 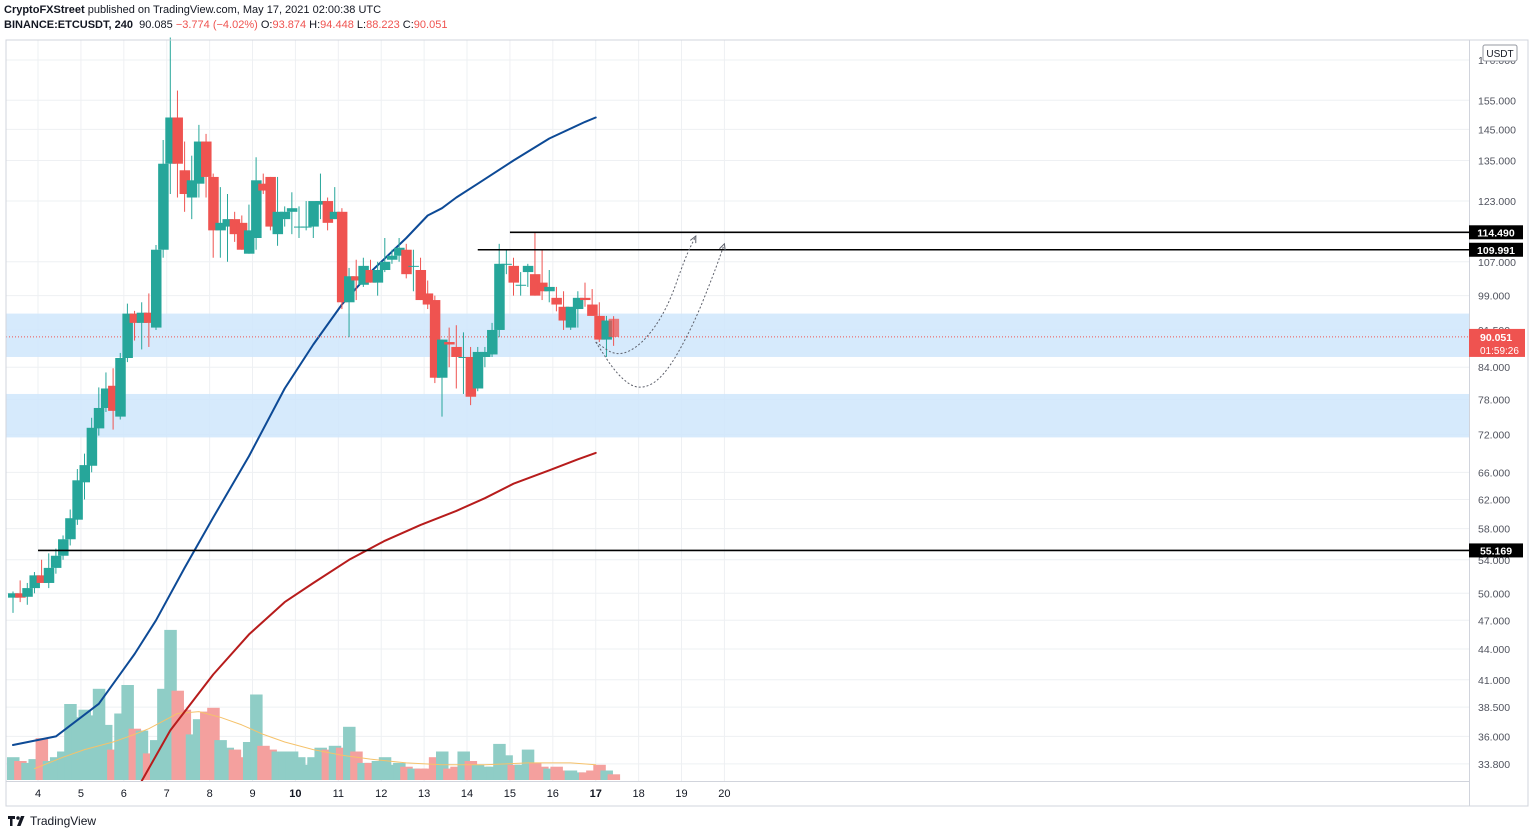 What do you see at coordinates (424, 794) in the screenshot?
I see `time-tick-label: 13` at bounding box center [424, 794].